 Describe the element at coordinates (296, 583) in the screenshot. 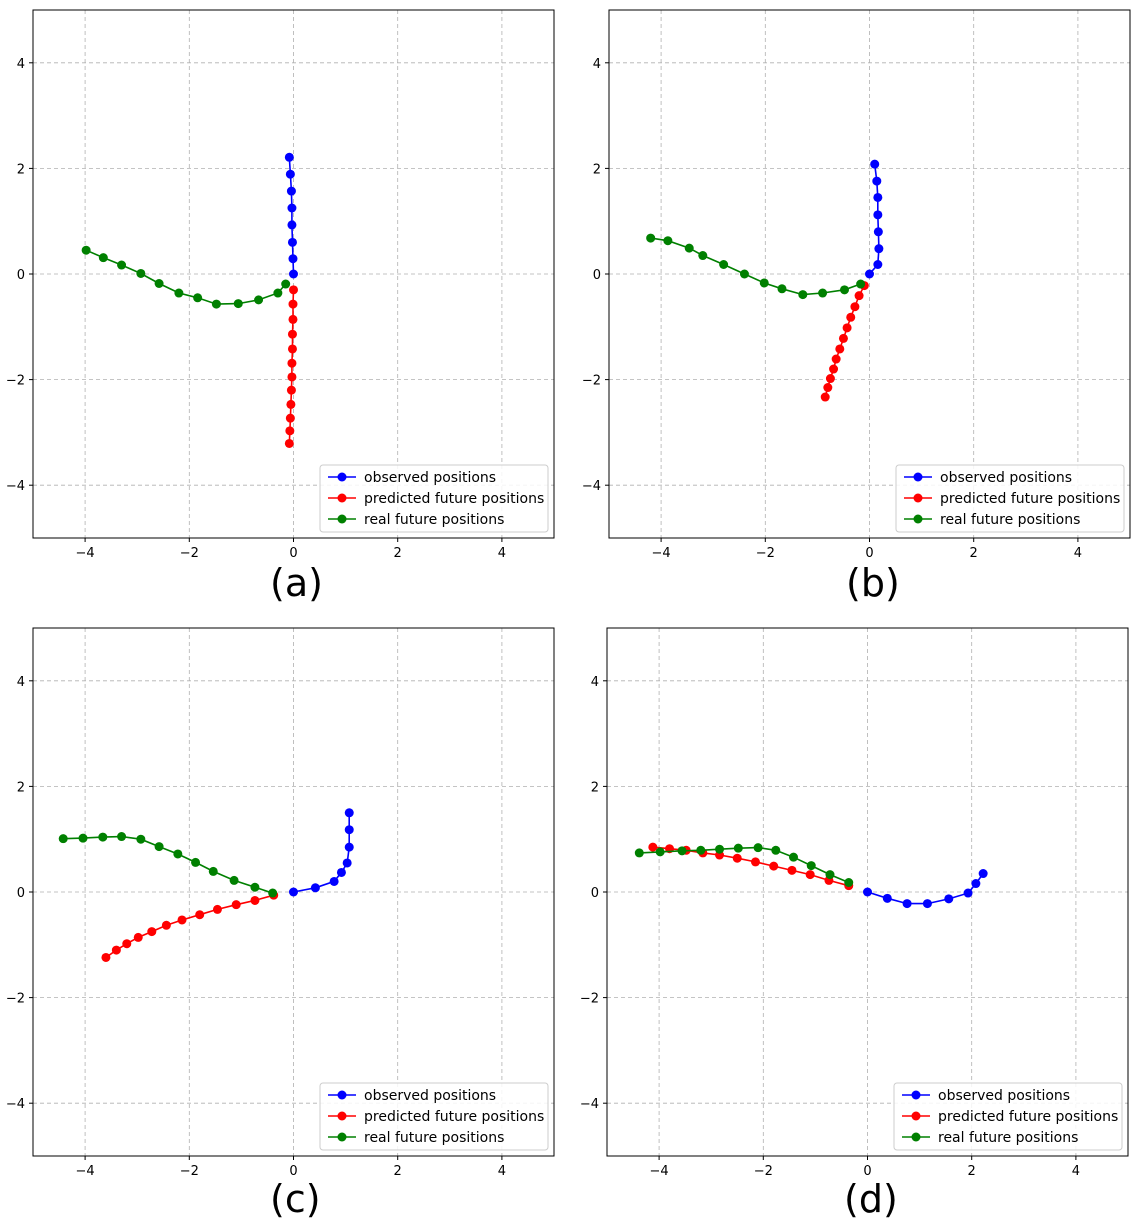

I see `caption-a: (a)` at that location.